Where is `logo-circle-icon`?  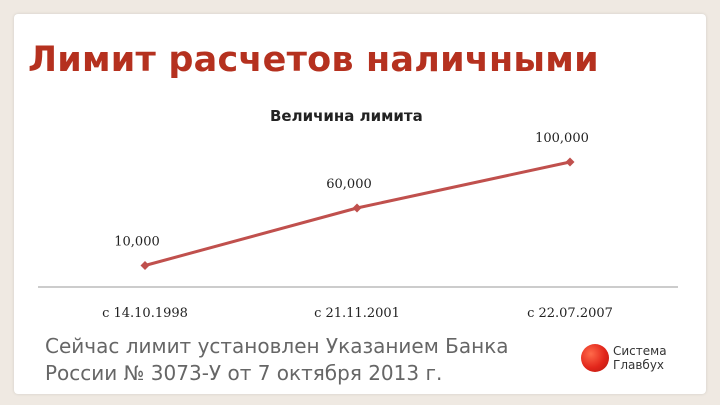 logo-circle-icon is located at coordinates (595, 358).